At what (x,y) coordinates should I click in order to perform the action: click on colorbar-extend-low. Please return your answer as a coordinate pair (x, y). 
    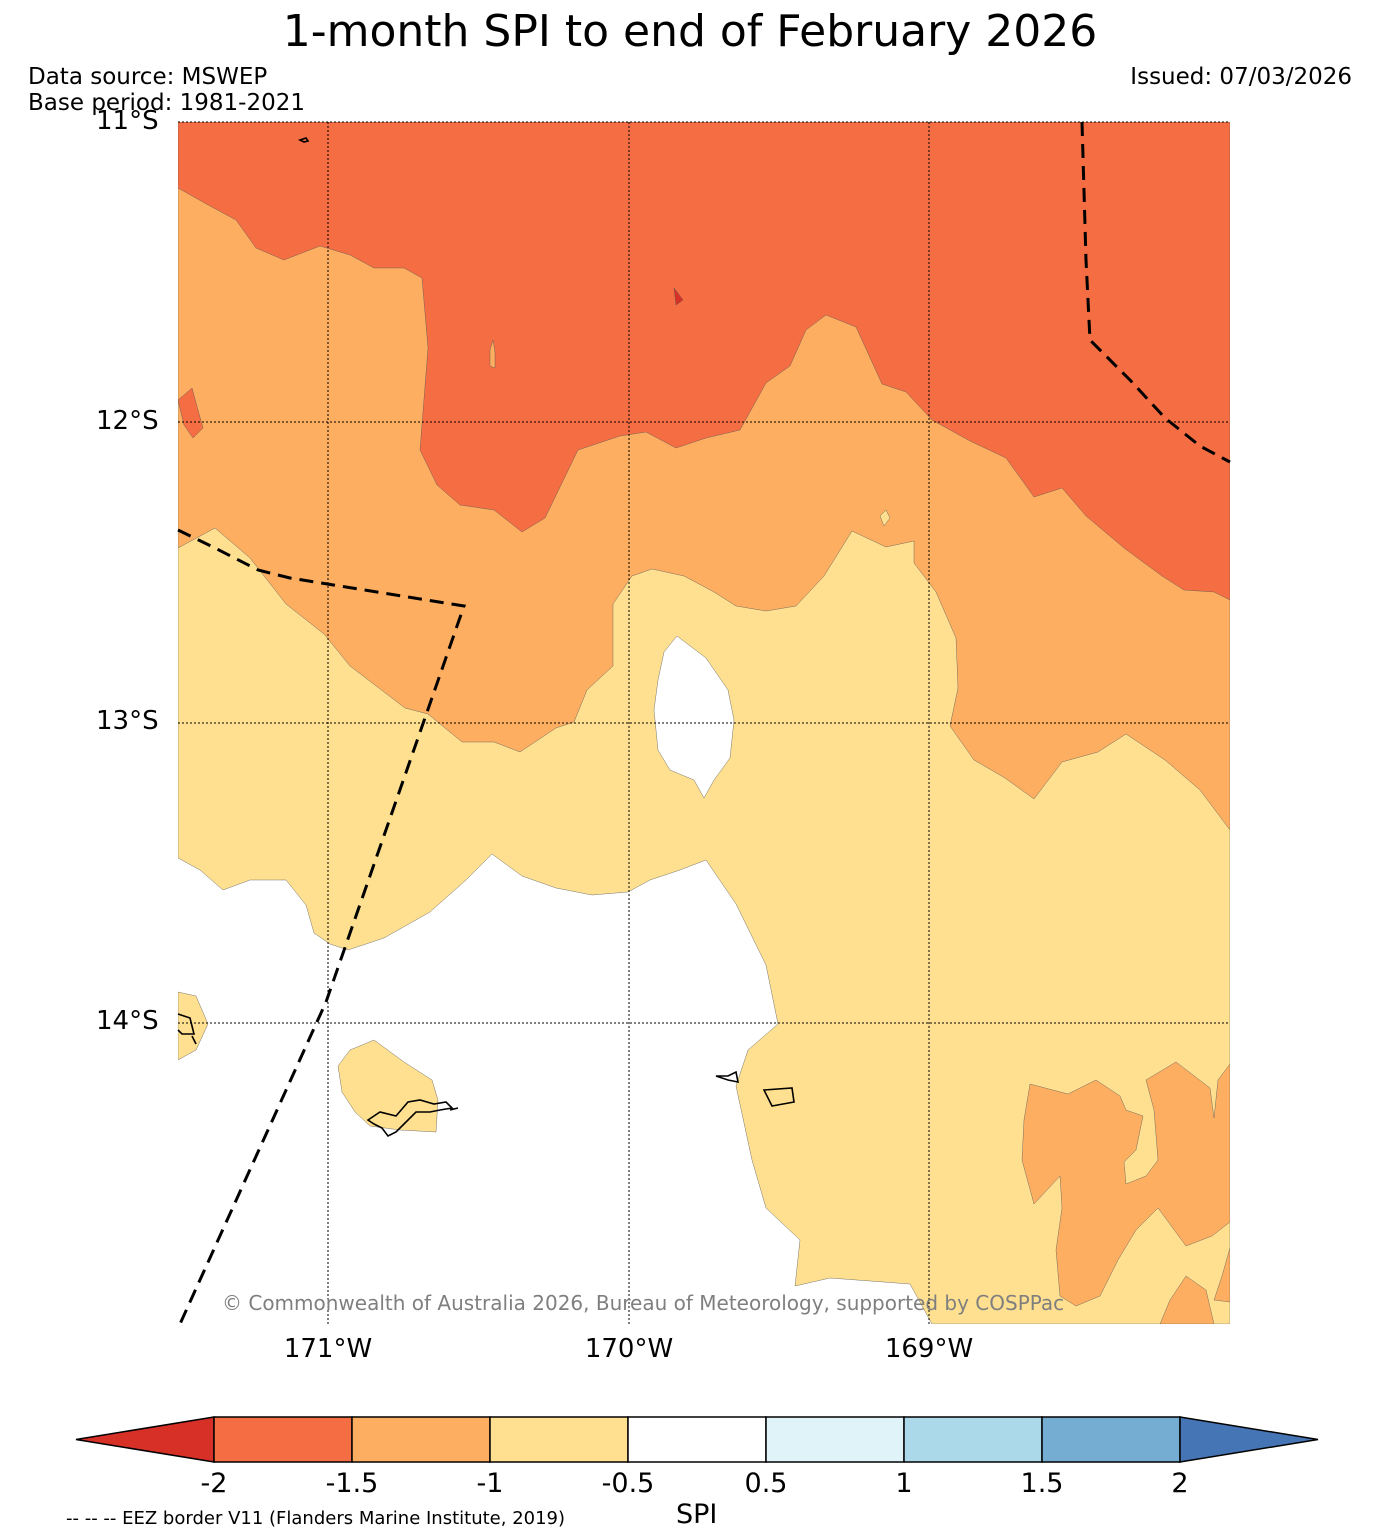
    Looking at the image, I should click on (145, 1439).